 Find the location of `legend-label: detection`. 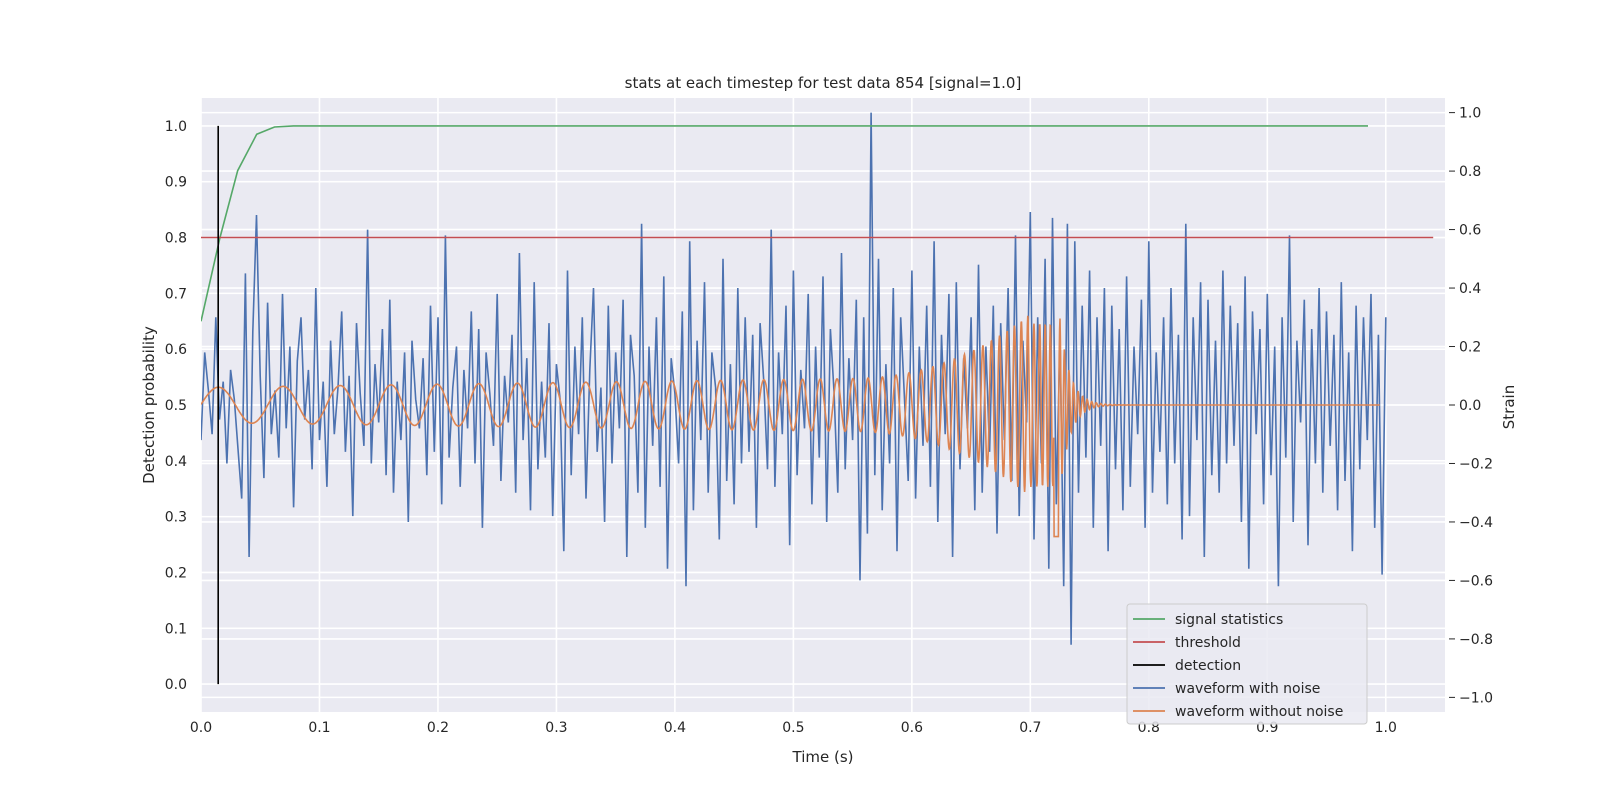

legend-label: detection is located at coordinates (1208, 666).